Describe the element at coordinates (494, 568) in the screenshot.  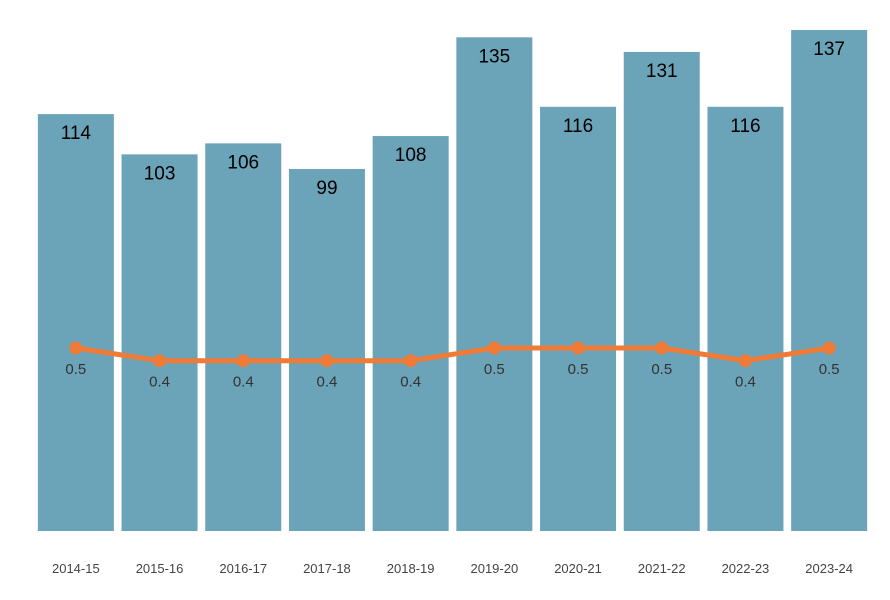
I see `x-tick-label: 2019-20` at that location.